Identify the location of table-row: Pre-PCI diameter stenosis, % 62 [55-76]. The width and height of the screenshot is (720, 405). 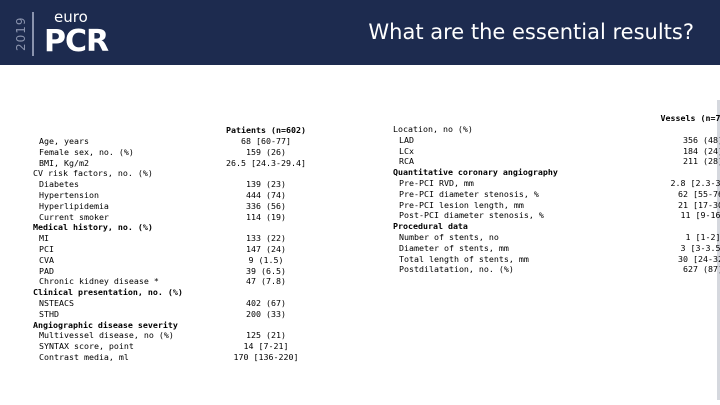
(556, 194).